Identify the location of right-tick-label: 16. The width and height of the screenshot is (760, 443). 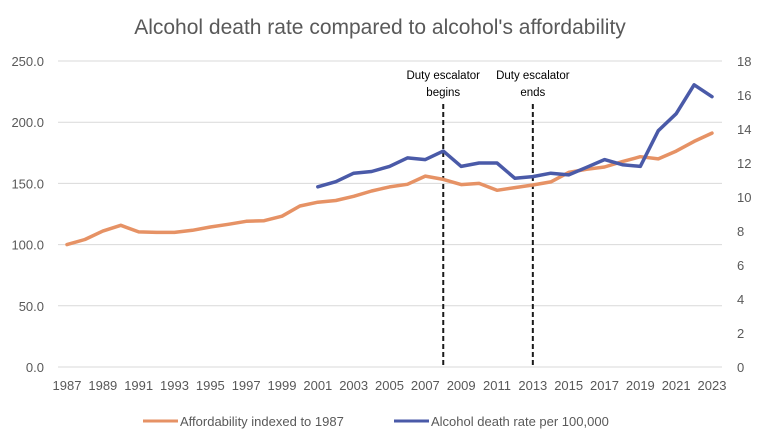
(744, 95).